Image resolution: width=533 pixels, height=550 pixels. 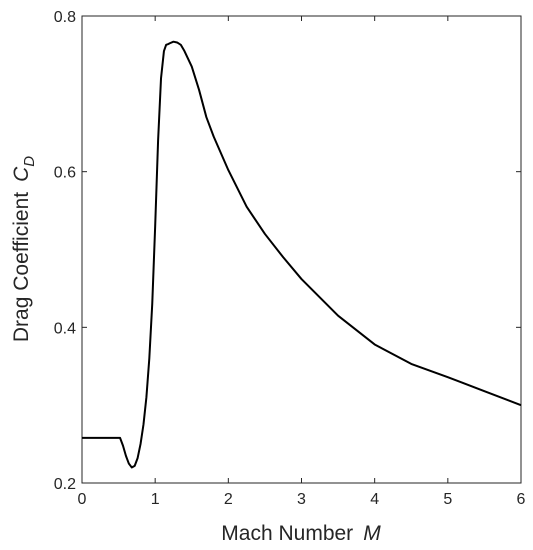 I want to click on y-axis-label-text: Drag Coefficient, so click(x=21, y=267).